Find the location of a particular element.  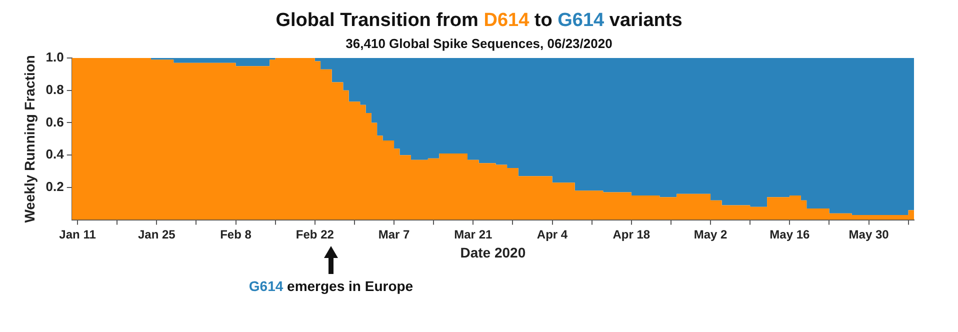

y-tick-label: 0.6 is located at coordinates (55, 122).